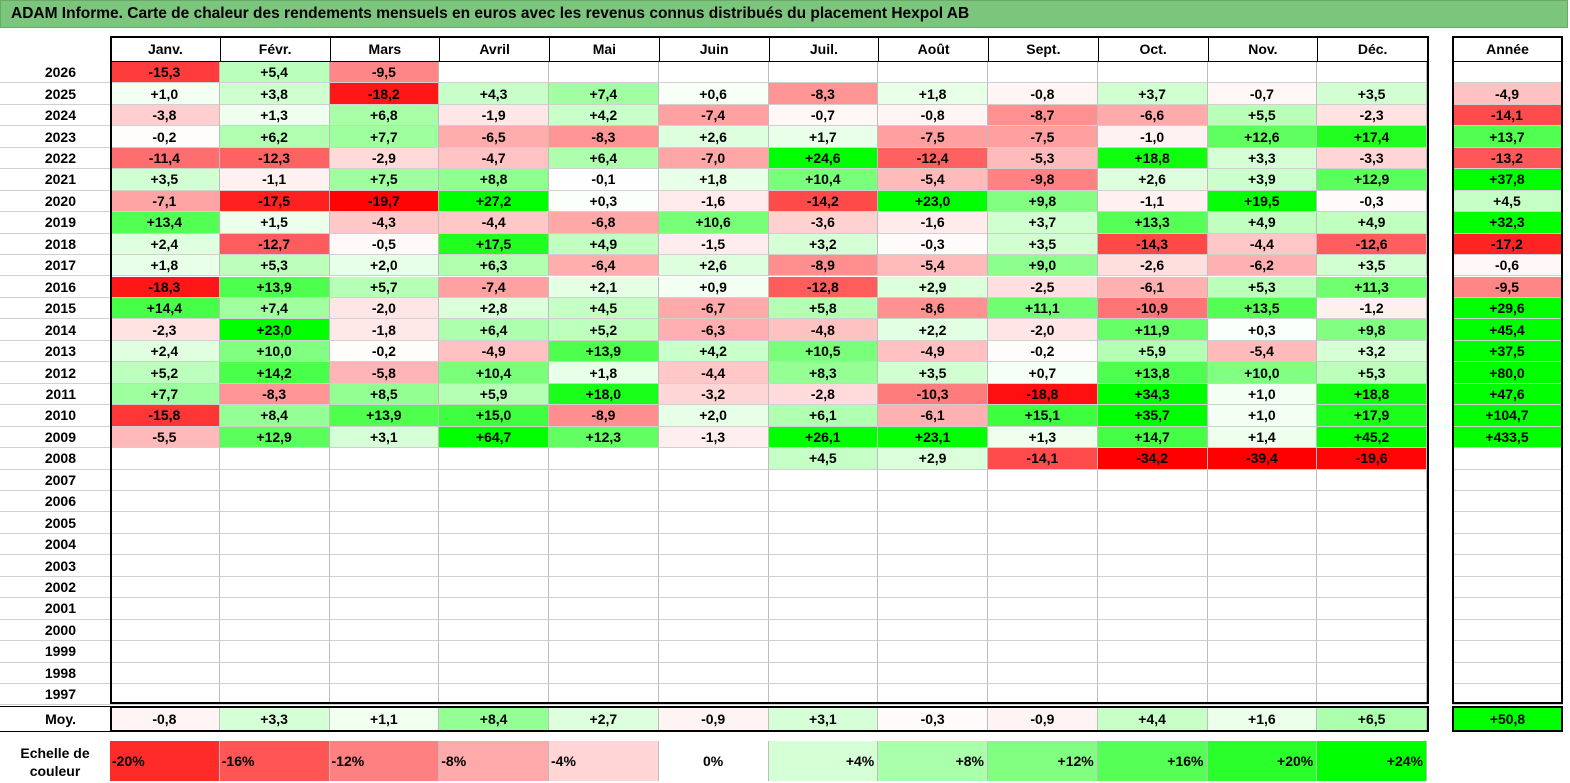 The width and height of the screenshot is (1570, 783). Describe the element at coordinates (823, 115) in the screenshot. I see `heatmap-cell: -0,7` at that location.